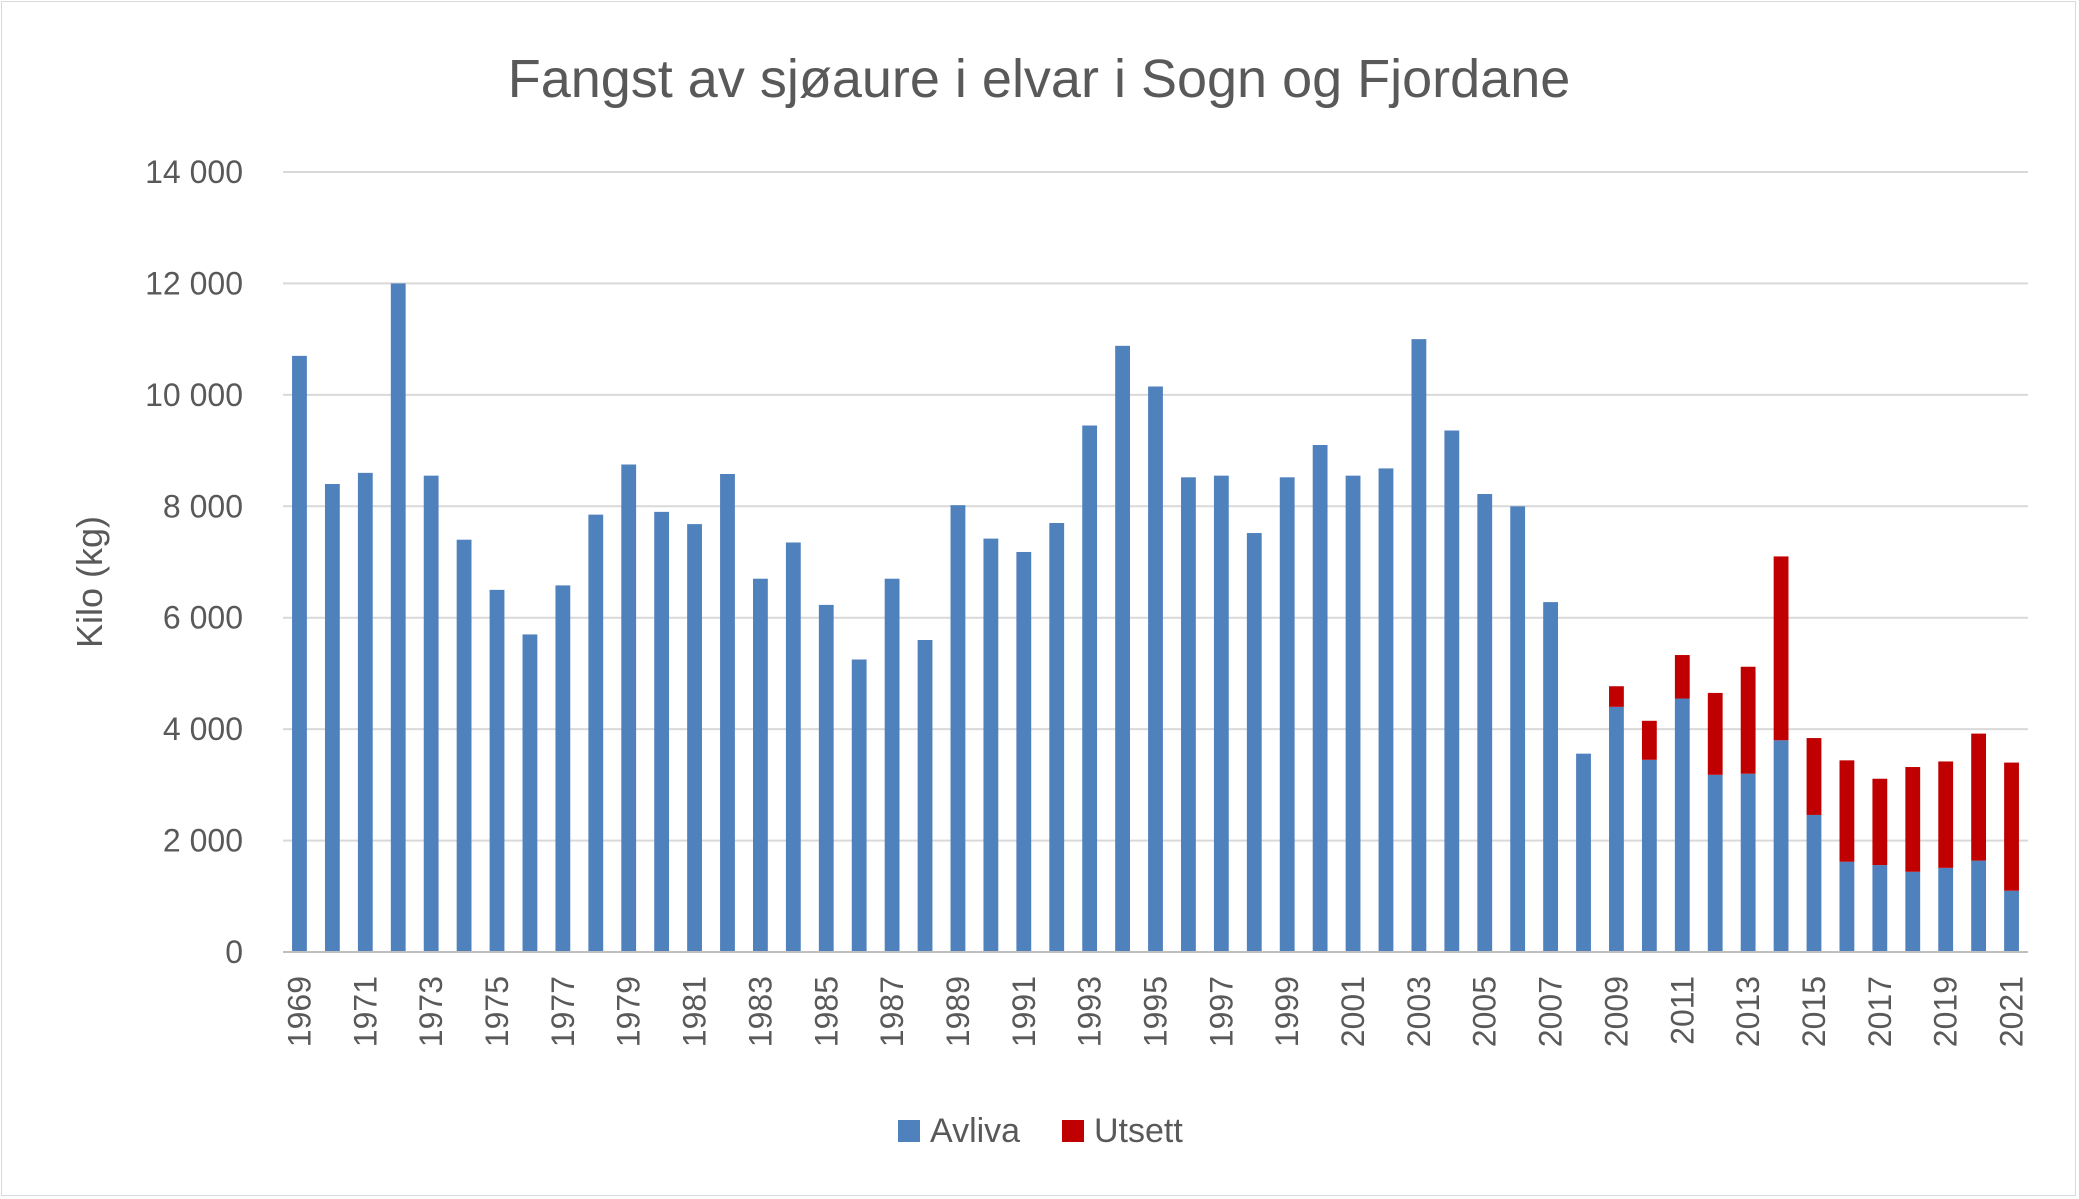 Image resolution: width=2079 pixels, height=1199 pixels. Describe the element at coordinates (1814, 776) in the screenshot. I see `bar-utsett-2015` at that location.